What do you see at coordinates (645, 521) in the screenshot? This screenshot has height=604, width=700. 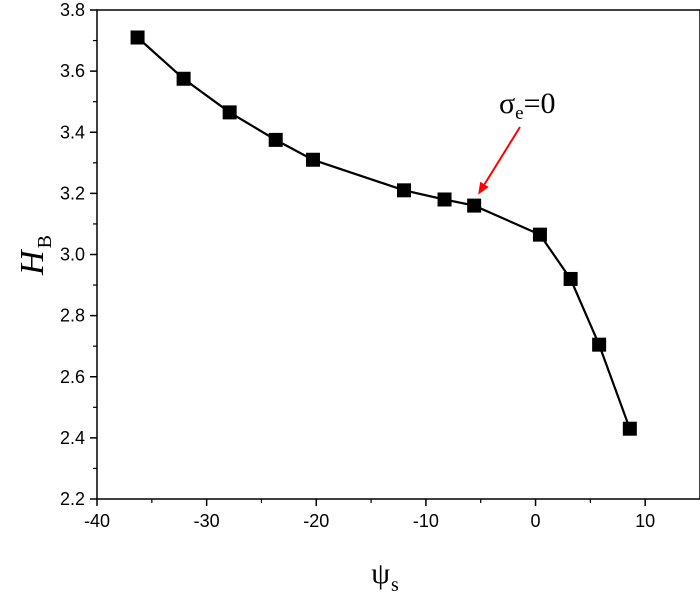 I see `x-tick-label: 10` at bounding box center [645, 521].